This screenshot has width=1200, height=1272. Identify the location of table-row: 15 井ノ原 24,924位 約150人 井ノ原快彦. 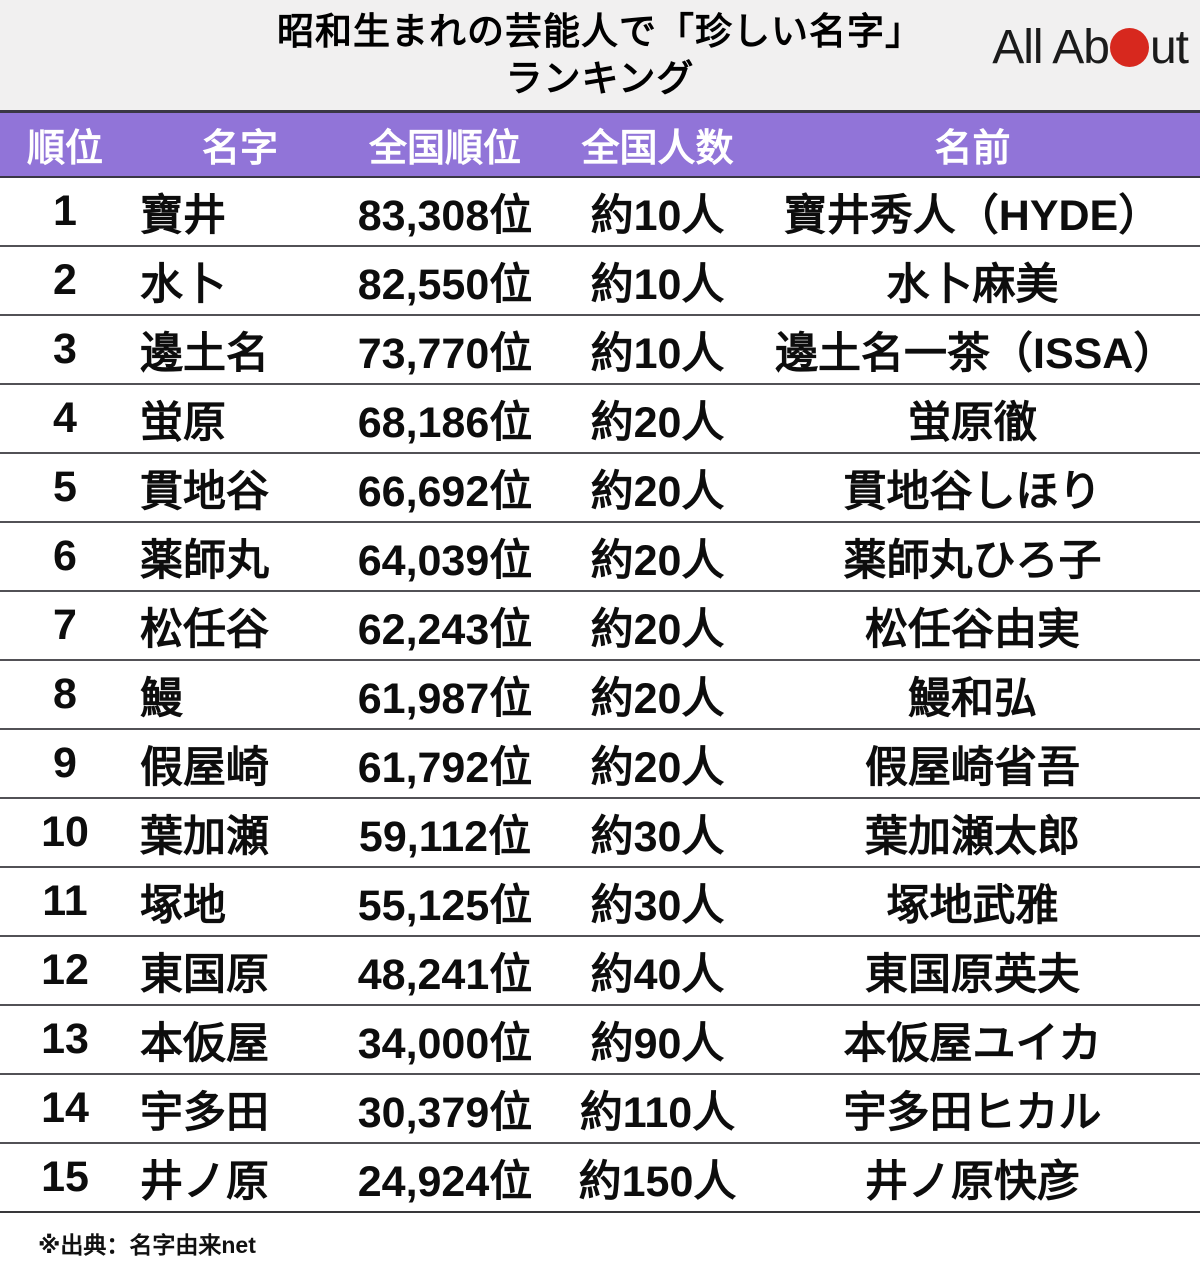
(600, 1178).